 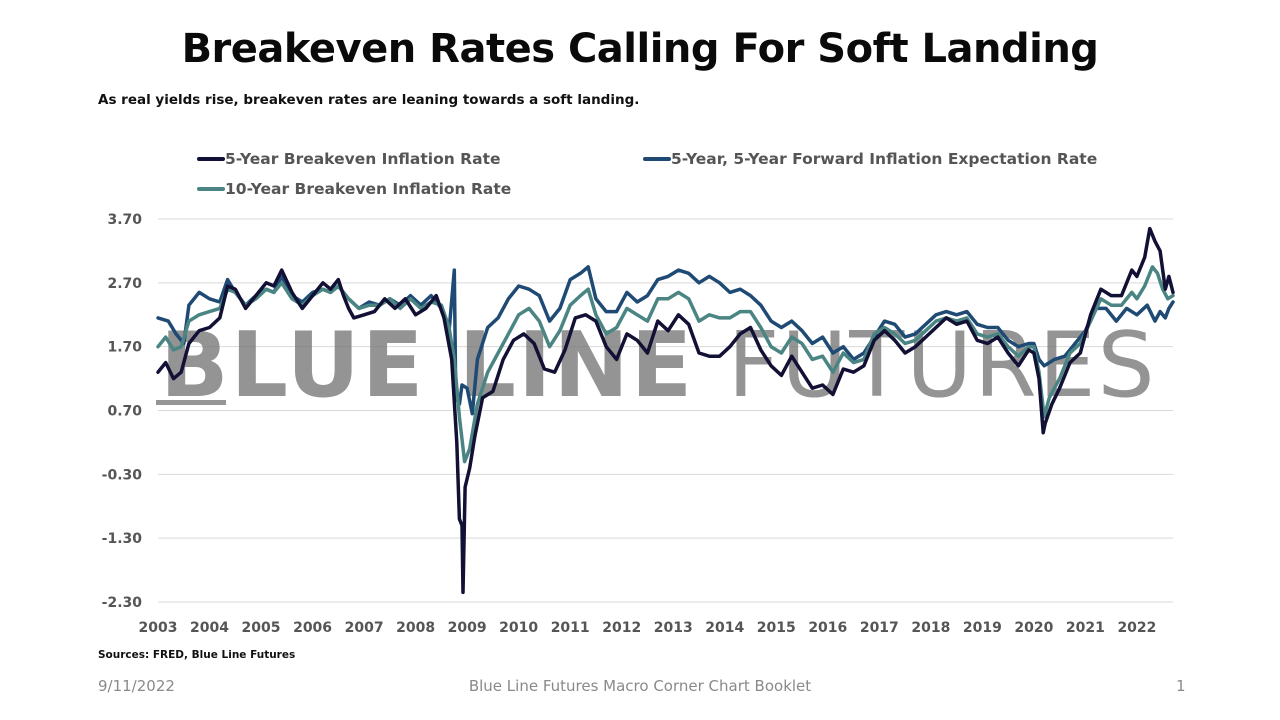 I want to click on legend-swatch-5yr, so click(x=211, y=159).